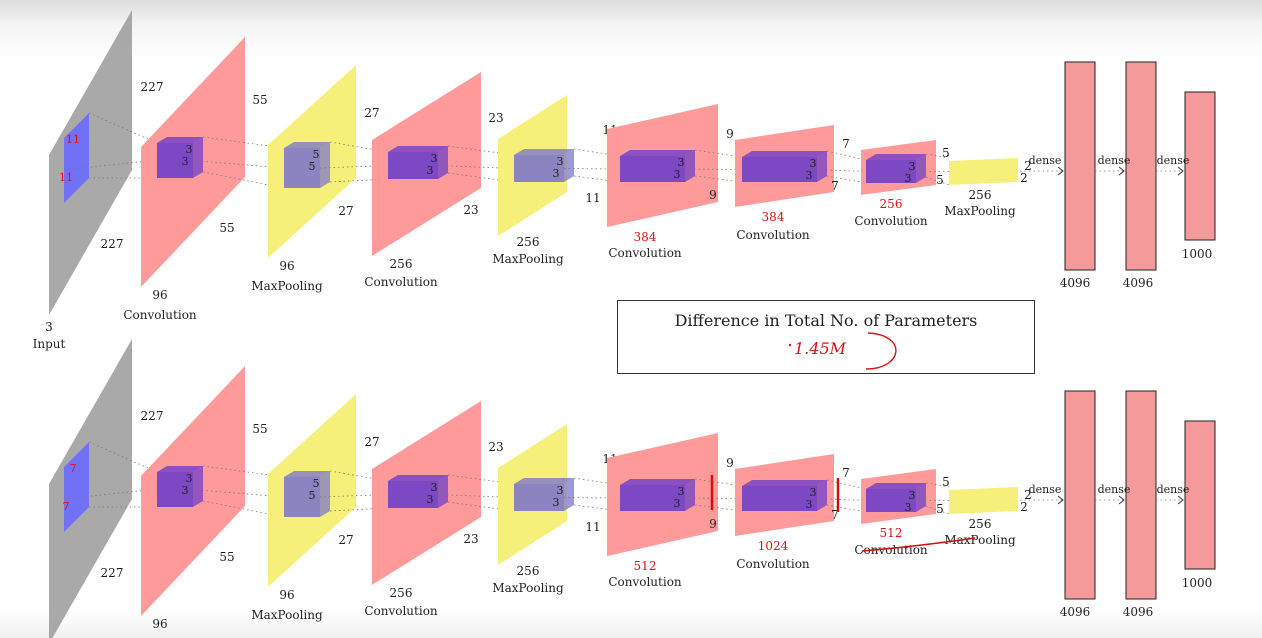 Image resolution: width=1262 pixels, height=638 pixels. Describe the element at coordinates (371, 442) in the screenshot. I see `layer-dim-top-label: 27` at that location.